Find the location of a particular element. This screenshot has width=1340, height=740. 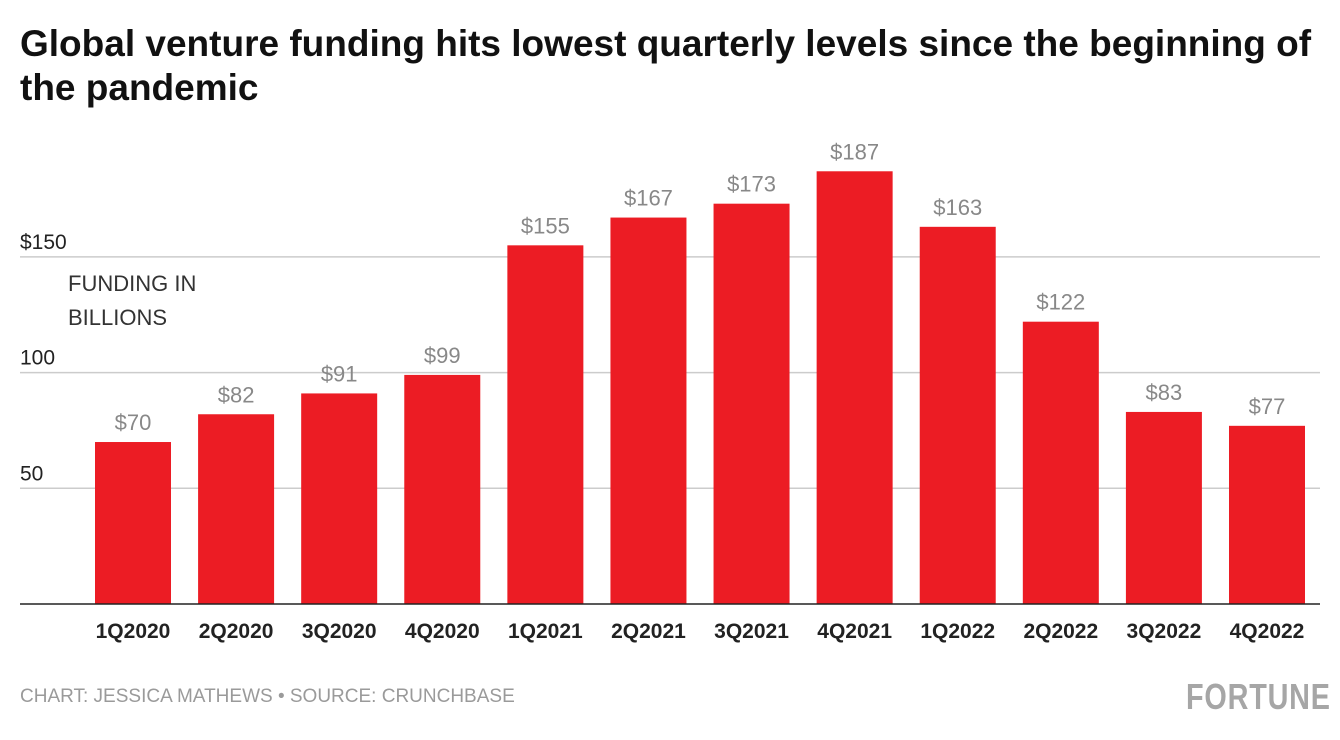

bar-4Q2022 is located at coordinates (1267, 514).